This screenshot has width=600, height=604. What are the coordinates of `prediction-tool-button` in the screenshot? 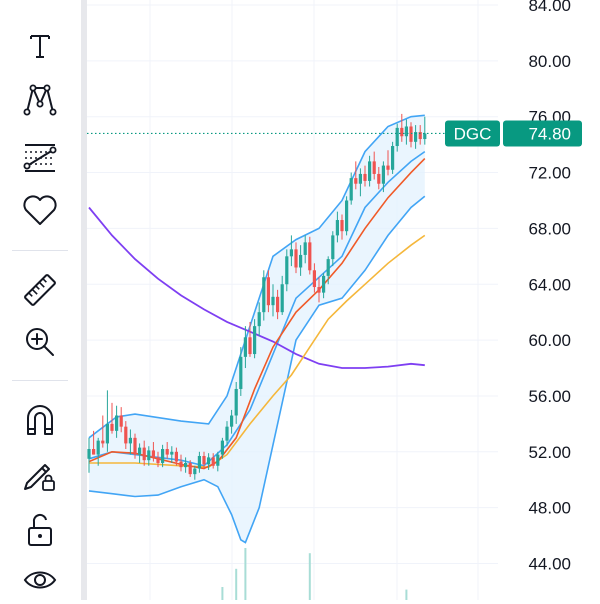 It's located at (40, 158).